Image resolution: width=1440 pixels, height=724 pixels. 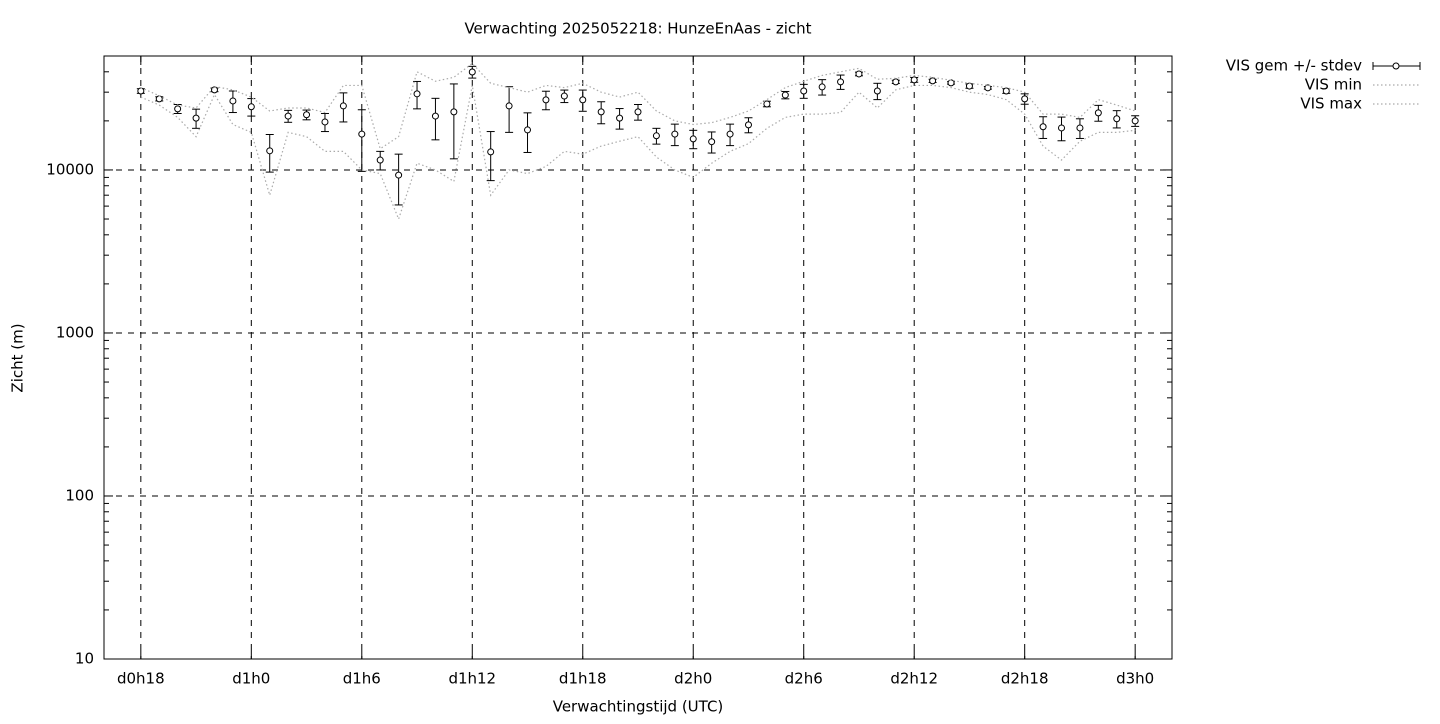 I want to click on x-tick-label: d1h12, so click(x=472, y=679).